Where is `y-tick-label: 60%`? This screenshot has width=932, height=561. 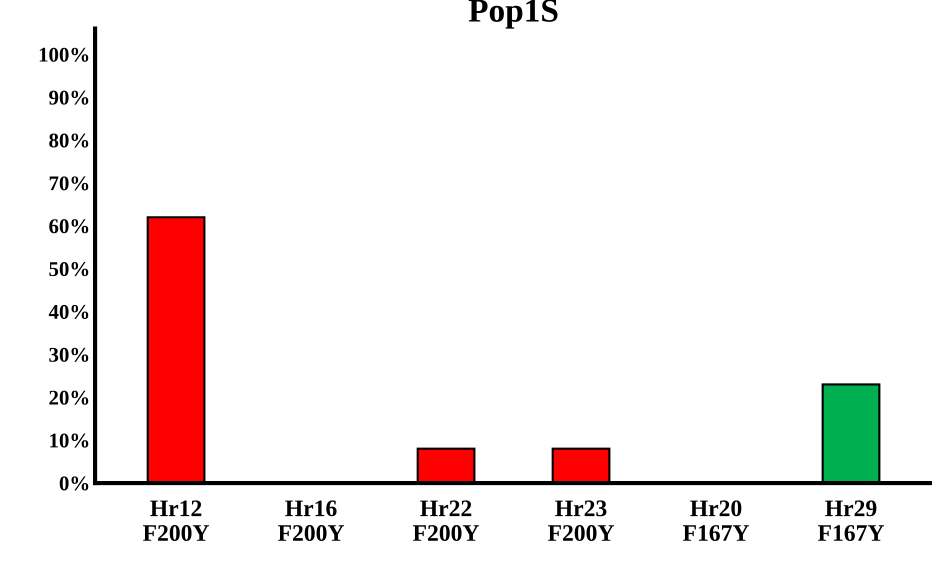
y-tick-label: 60% is located at coordinates (68, 226).